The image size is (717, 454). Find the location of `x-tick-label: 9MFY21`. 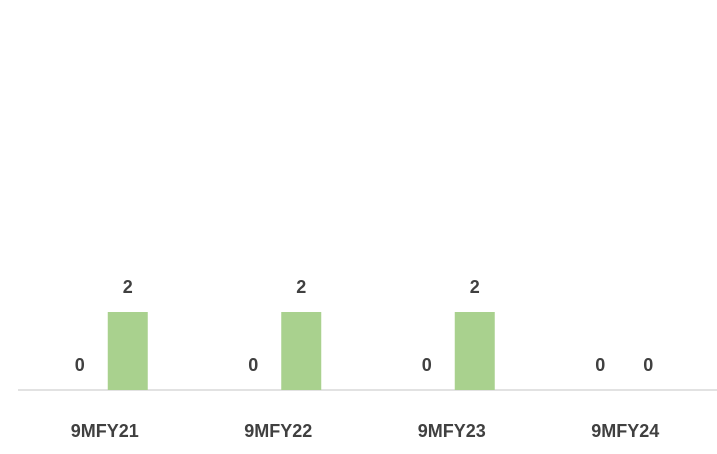

x-tick-label: 9MFY21 is located at coordinates (105, 431).